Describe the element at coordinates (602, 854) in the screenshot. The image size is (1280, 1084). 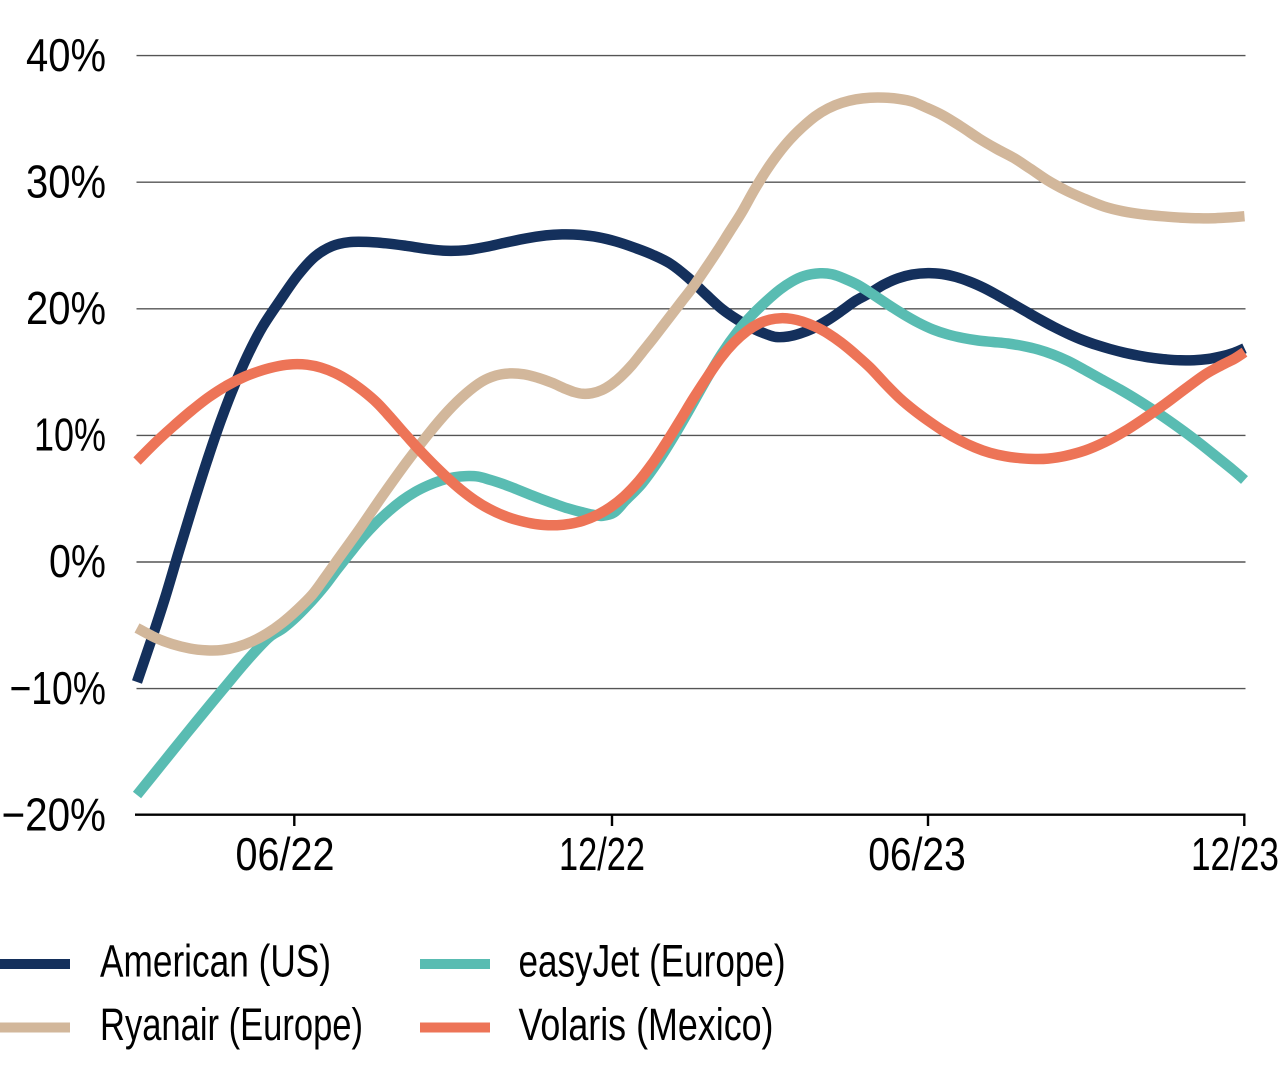
I see `svg-text: 12/22` at that location.